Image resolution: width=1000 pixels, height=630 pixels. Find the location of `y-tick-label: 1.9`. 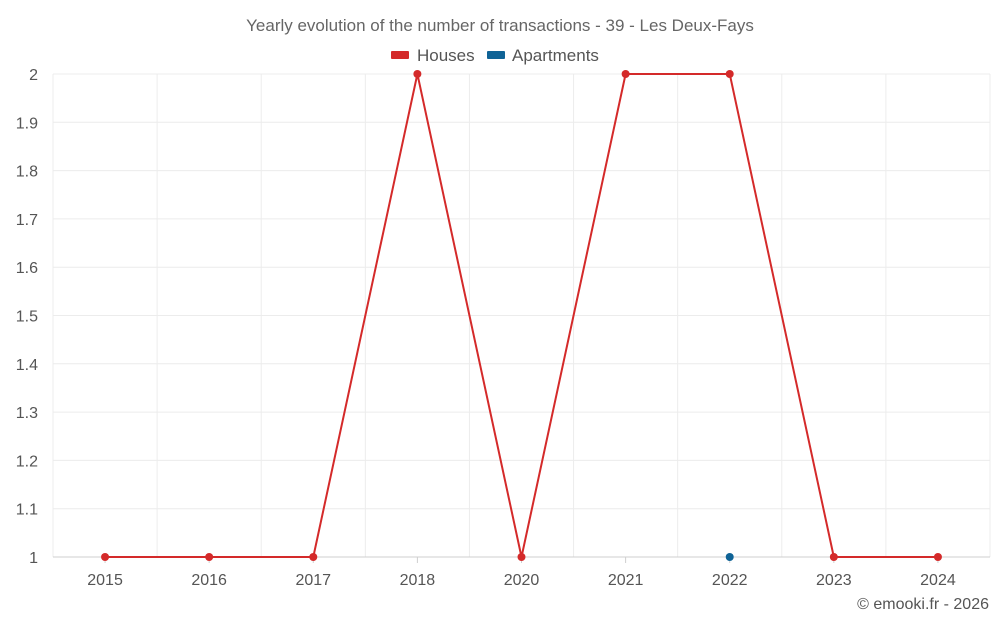

y-tick-label: 1.9 is located at coordinates (27, 123).